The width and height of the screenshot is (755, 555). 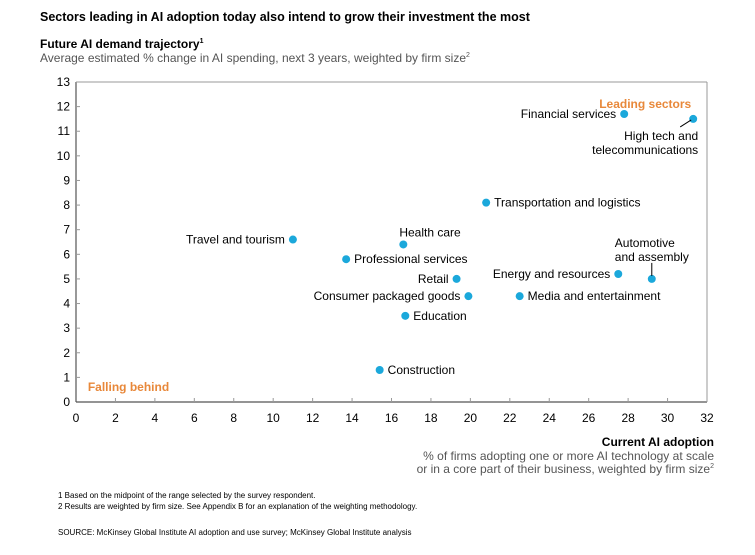 I want to click on x-tick-label: 10, so click(x=274, y=418).